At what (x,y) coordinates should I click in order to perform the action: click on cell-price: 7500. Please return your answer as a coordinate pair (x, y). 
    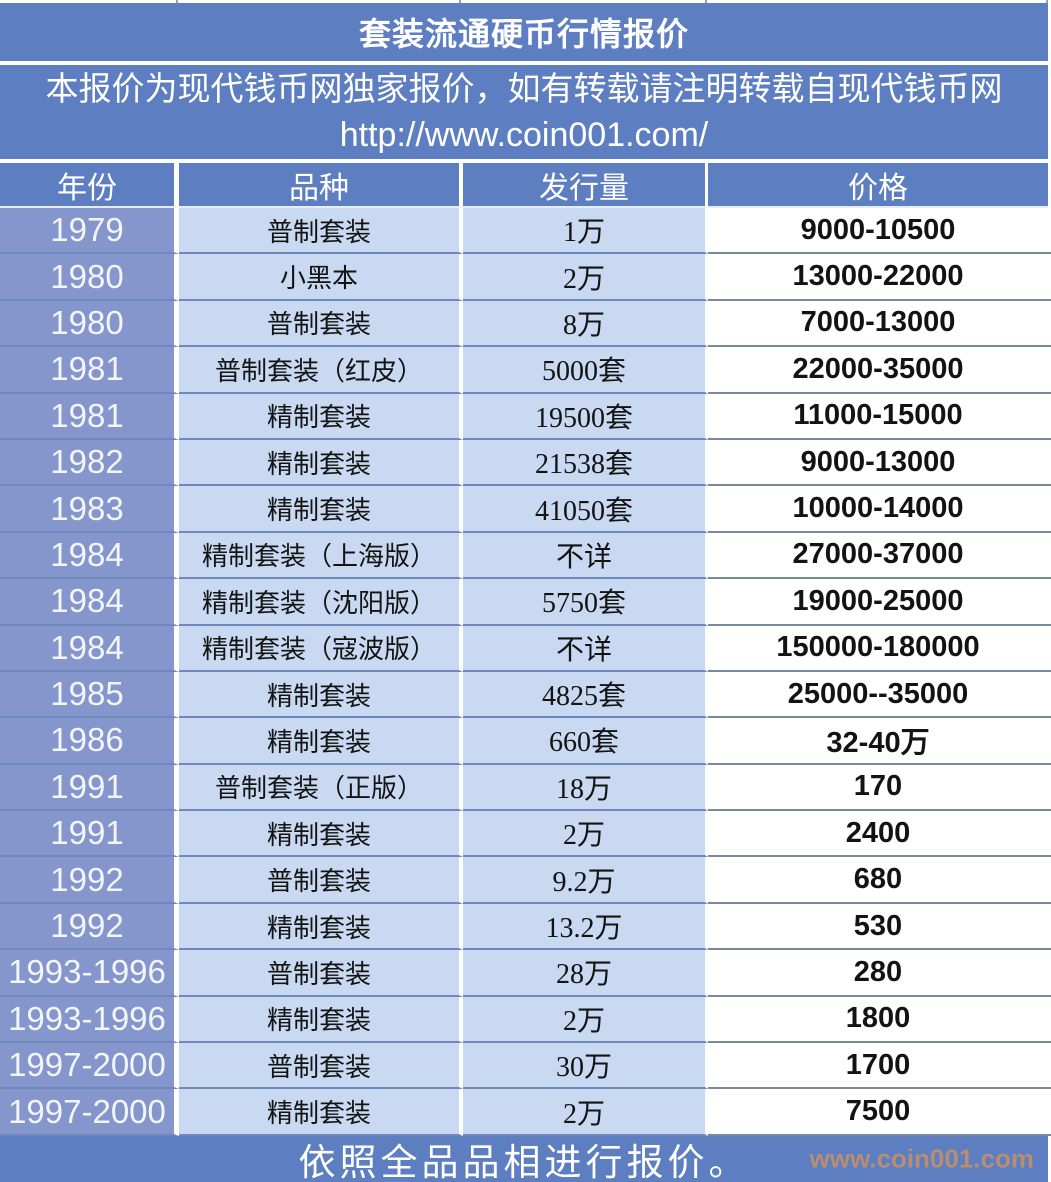
    Looking at the image, I should click on (878, 1112).